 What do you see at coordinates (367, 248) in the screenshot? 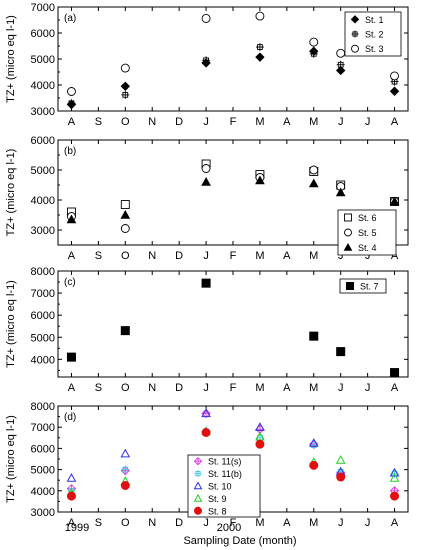
I see `legend-label: St. 4` at bounding box center [367, 248].